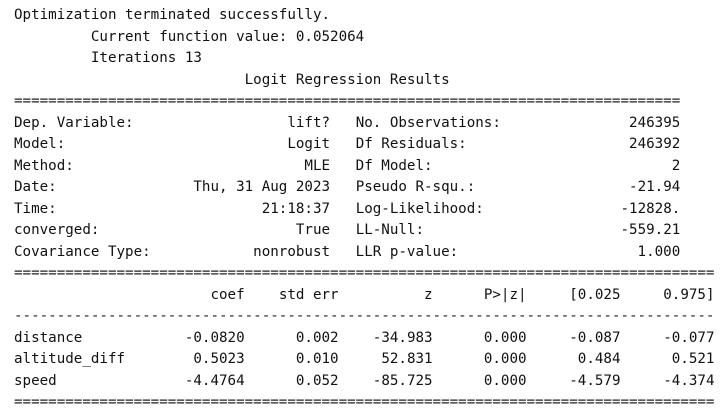 This screenshot has width=728, height=417. What do you see at coordinates (659, 251) in the screenshot?
I see `summary-right-value: 1.000` at bounding box center [659, 251].